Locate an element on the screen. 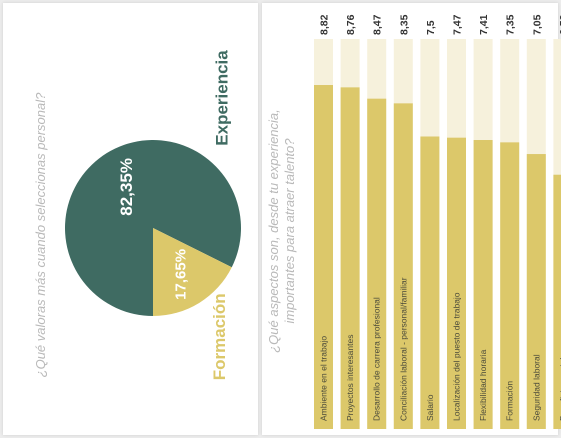  bar-conciliacion-laboral-personal-familiar is located at coordinates (403, 266).